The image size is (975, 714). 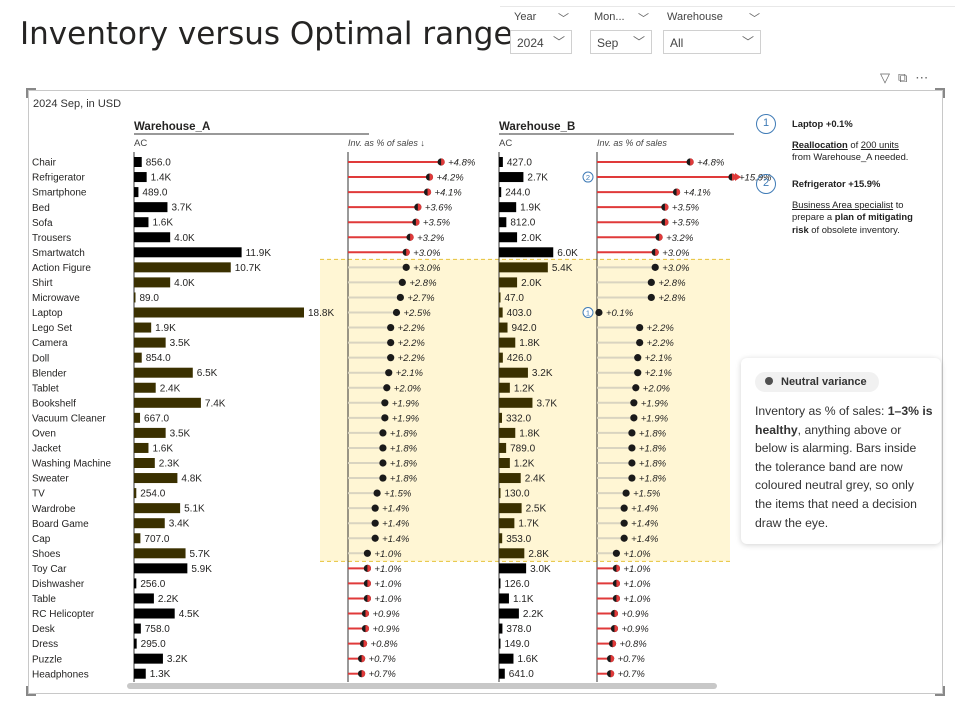 What do you see at coordinates (698, 193) in the screenshot?
I see `variance-value-label: +4.1%` at bounding box center [698, 193].